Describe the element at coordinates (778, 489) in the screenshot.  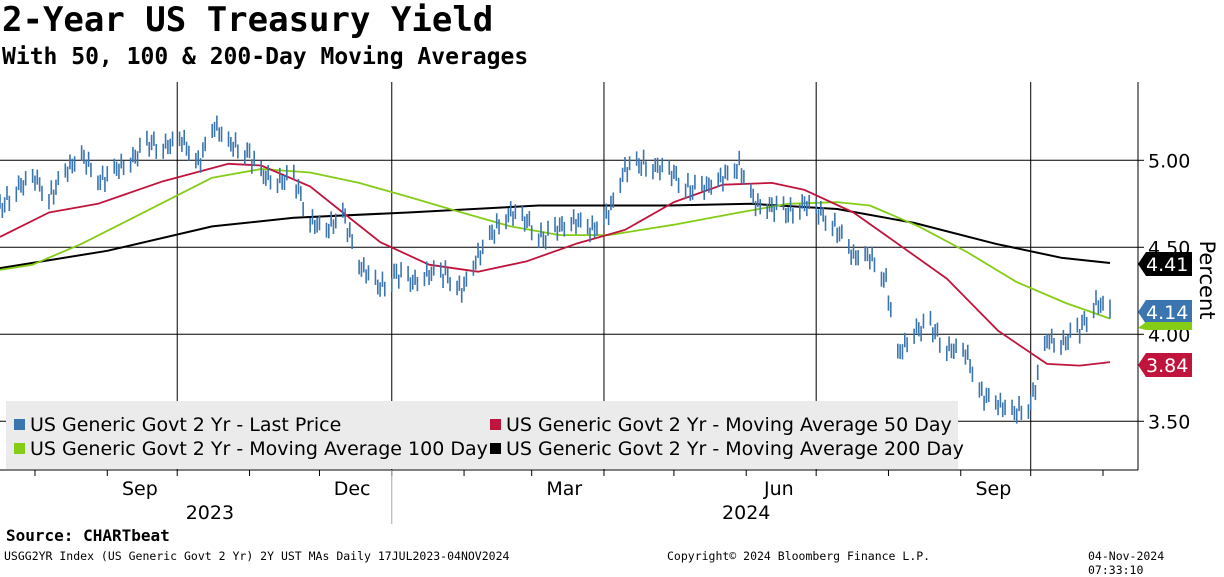
I see `x-tick-label: Jun` at that location.